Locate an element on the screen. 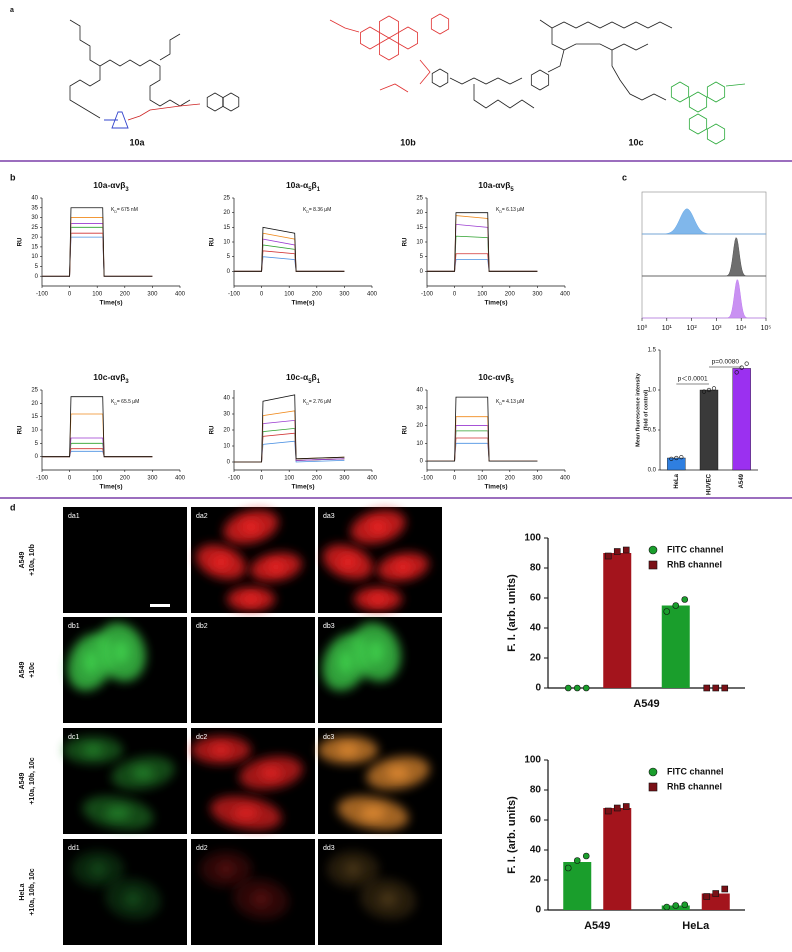  kd-label-part: K is located at coordinates (498, 402).